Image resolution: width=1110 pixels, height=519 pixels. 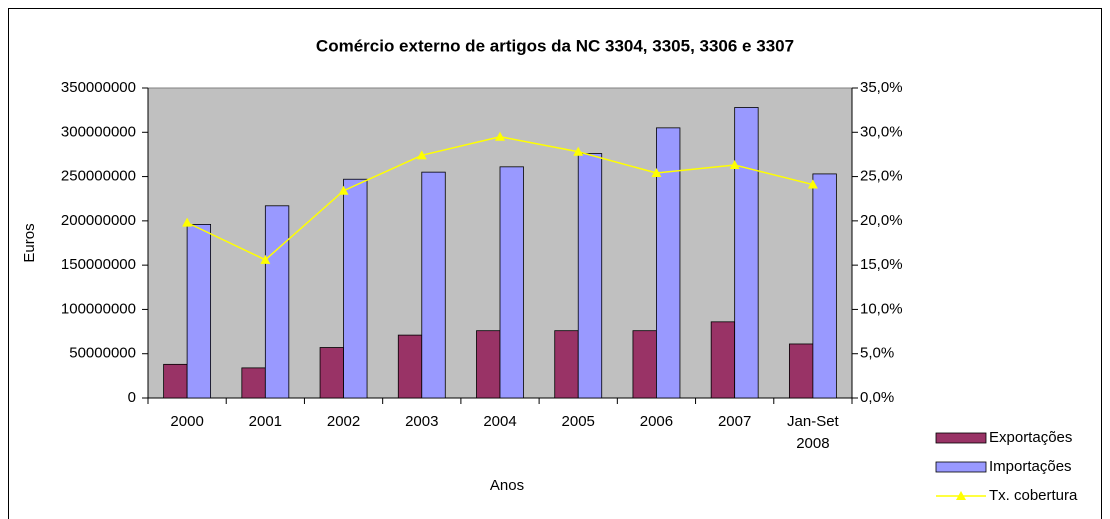 What do you see at coordinates (877, 397) in the screenshot?
I see `y2-tick-label: 0,0%` at bounding box center [877, 397].